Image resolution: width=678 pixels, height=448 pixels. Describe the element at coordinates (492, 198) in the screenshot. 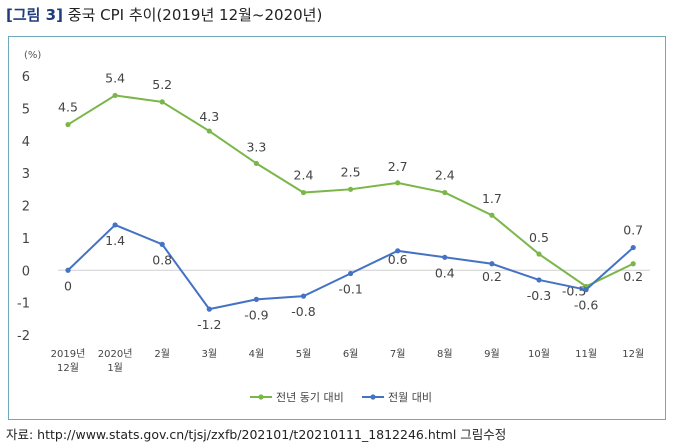

I see `data-label: 1.7` at that location.